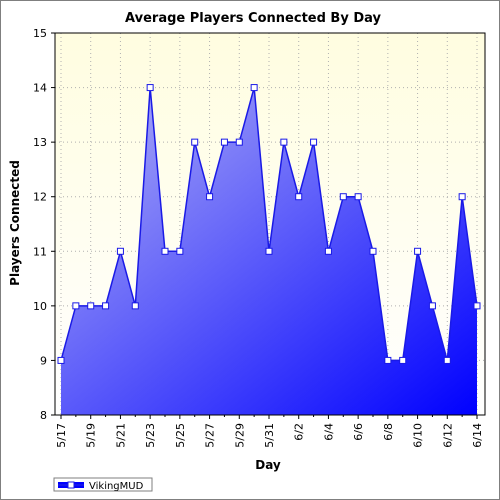  I want to click on x-tick-label: 5/19, so click(91, 435).